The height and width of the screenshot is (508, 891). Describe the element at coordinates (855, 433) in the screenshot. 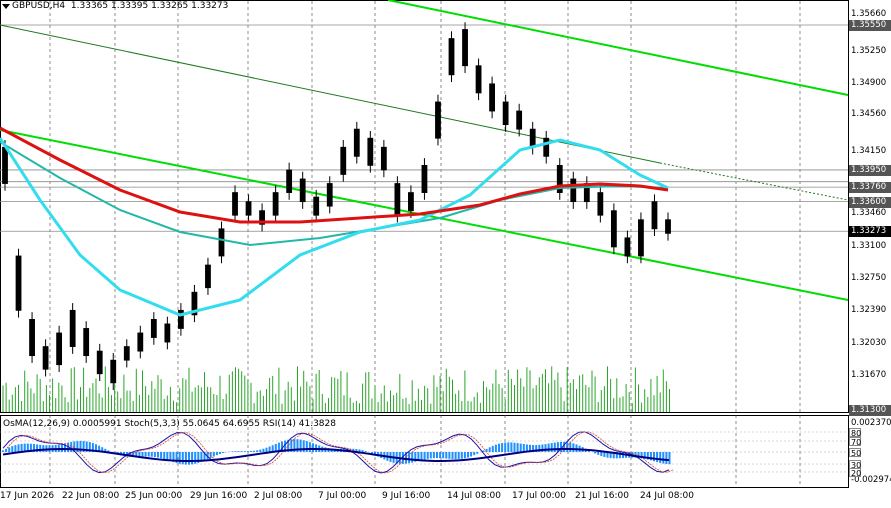

I see `osc-level-label: 80` at that location.